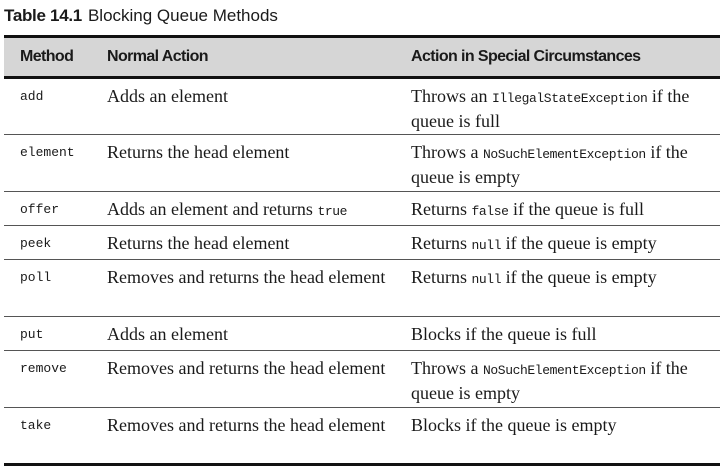 The width and height of the screenshot is (725, 472). What do you see at coordinates (36, 277) in the screenshot?
I see `method-cell: poll` at bounding box center [36, 277].